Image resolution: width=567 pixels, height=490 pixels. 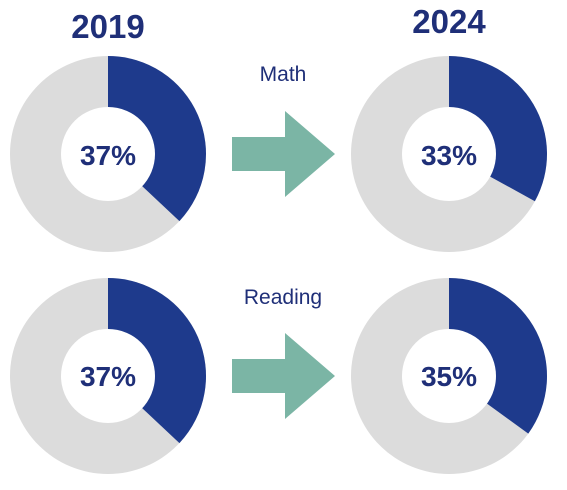 I want to click on donut-hole-math-2019, so click(x=108, y=154).